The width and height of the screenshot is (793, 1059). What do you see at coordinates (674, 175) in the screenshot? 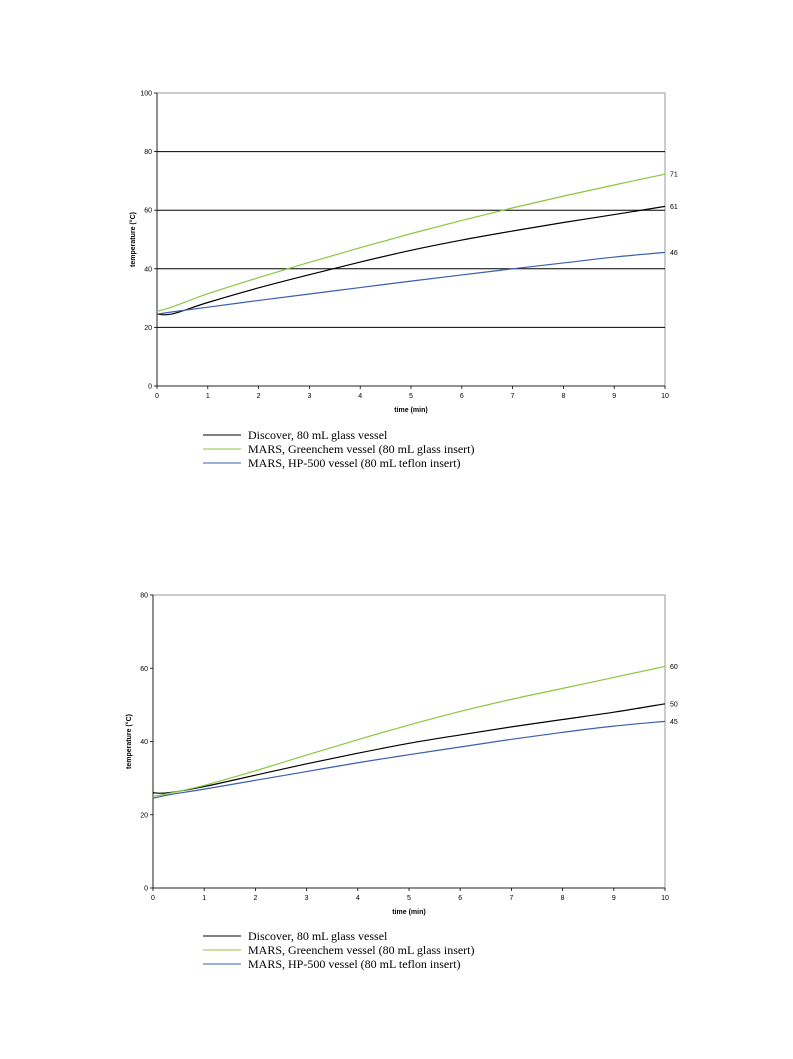
I see `end-value-label: 71` at bounding box center [674, 175].